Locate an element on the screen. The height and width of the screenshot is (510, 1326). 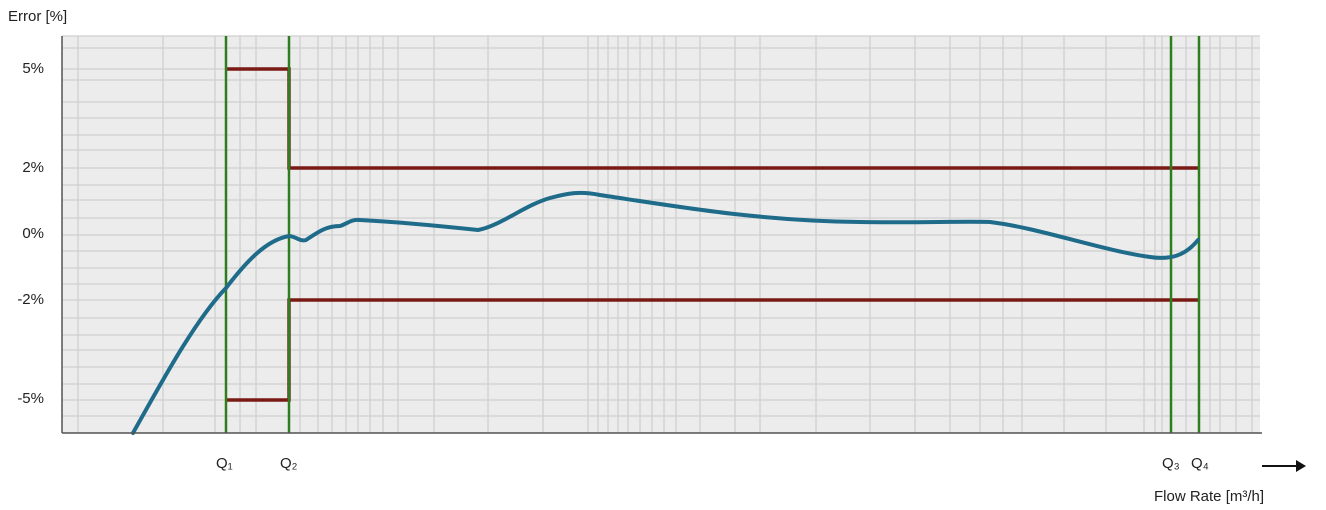
q2-tick-label: Q₂ is located at coordinates (289, 463).